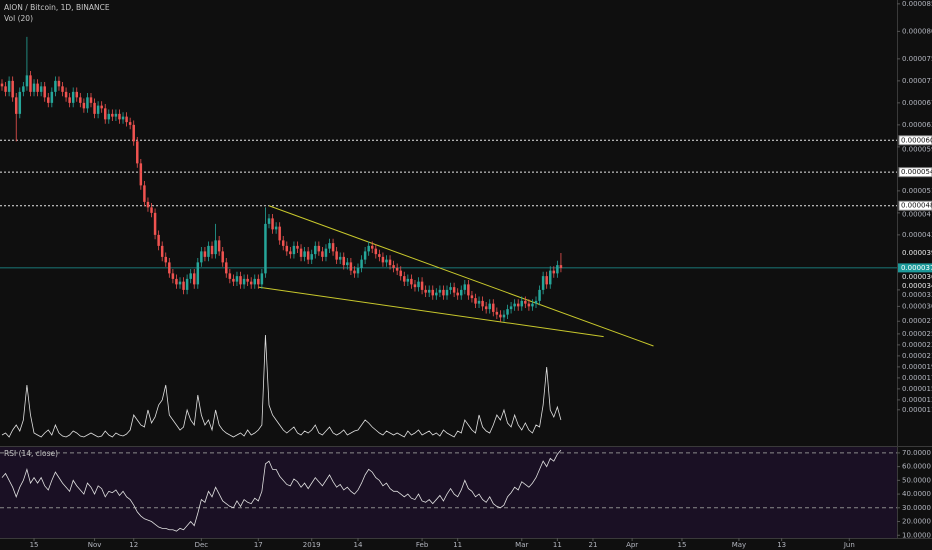  What do you see at coordinates (917, 378) in the screenshot?
I see `y-tick-label: 0.0000170` at bounding box center [917, 378].